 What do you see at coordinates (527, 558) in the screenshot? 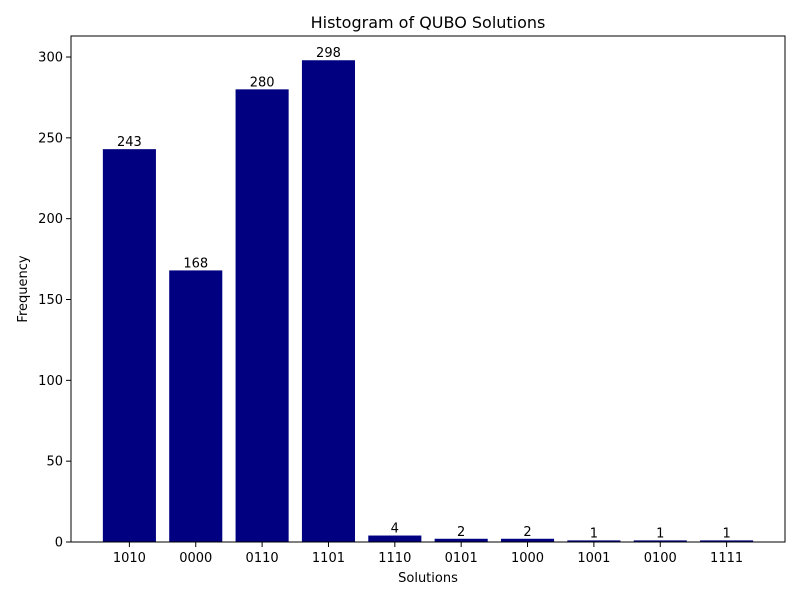
I see `x-tick-label-1000: 1000` at bounding box center [527, 558].